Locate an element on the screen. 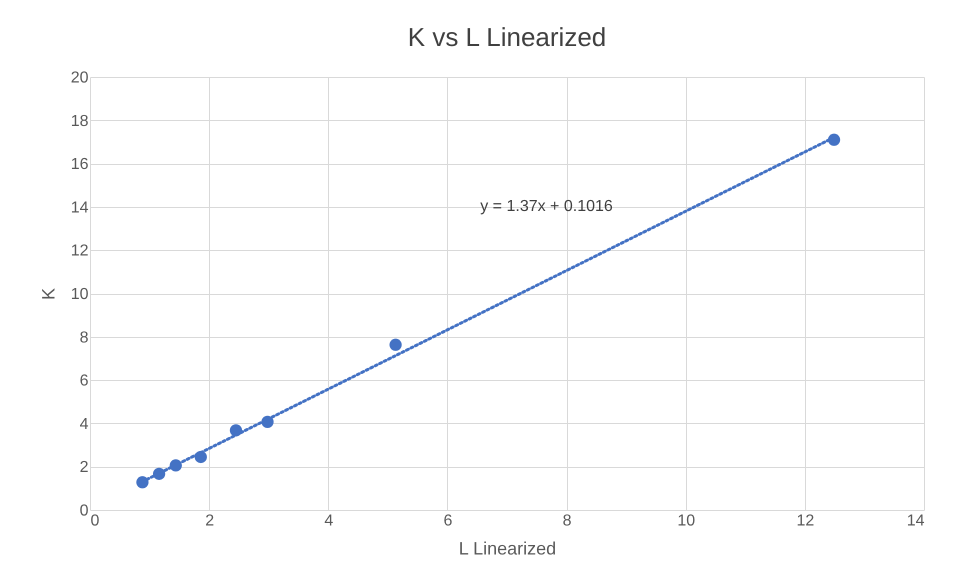  y-tick-label: 6 is located at coordinates (84, 381).